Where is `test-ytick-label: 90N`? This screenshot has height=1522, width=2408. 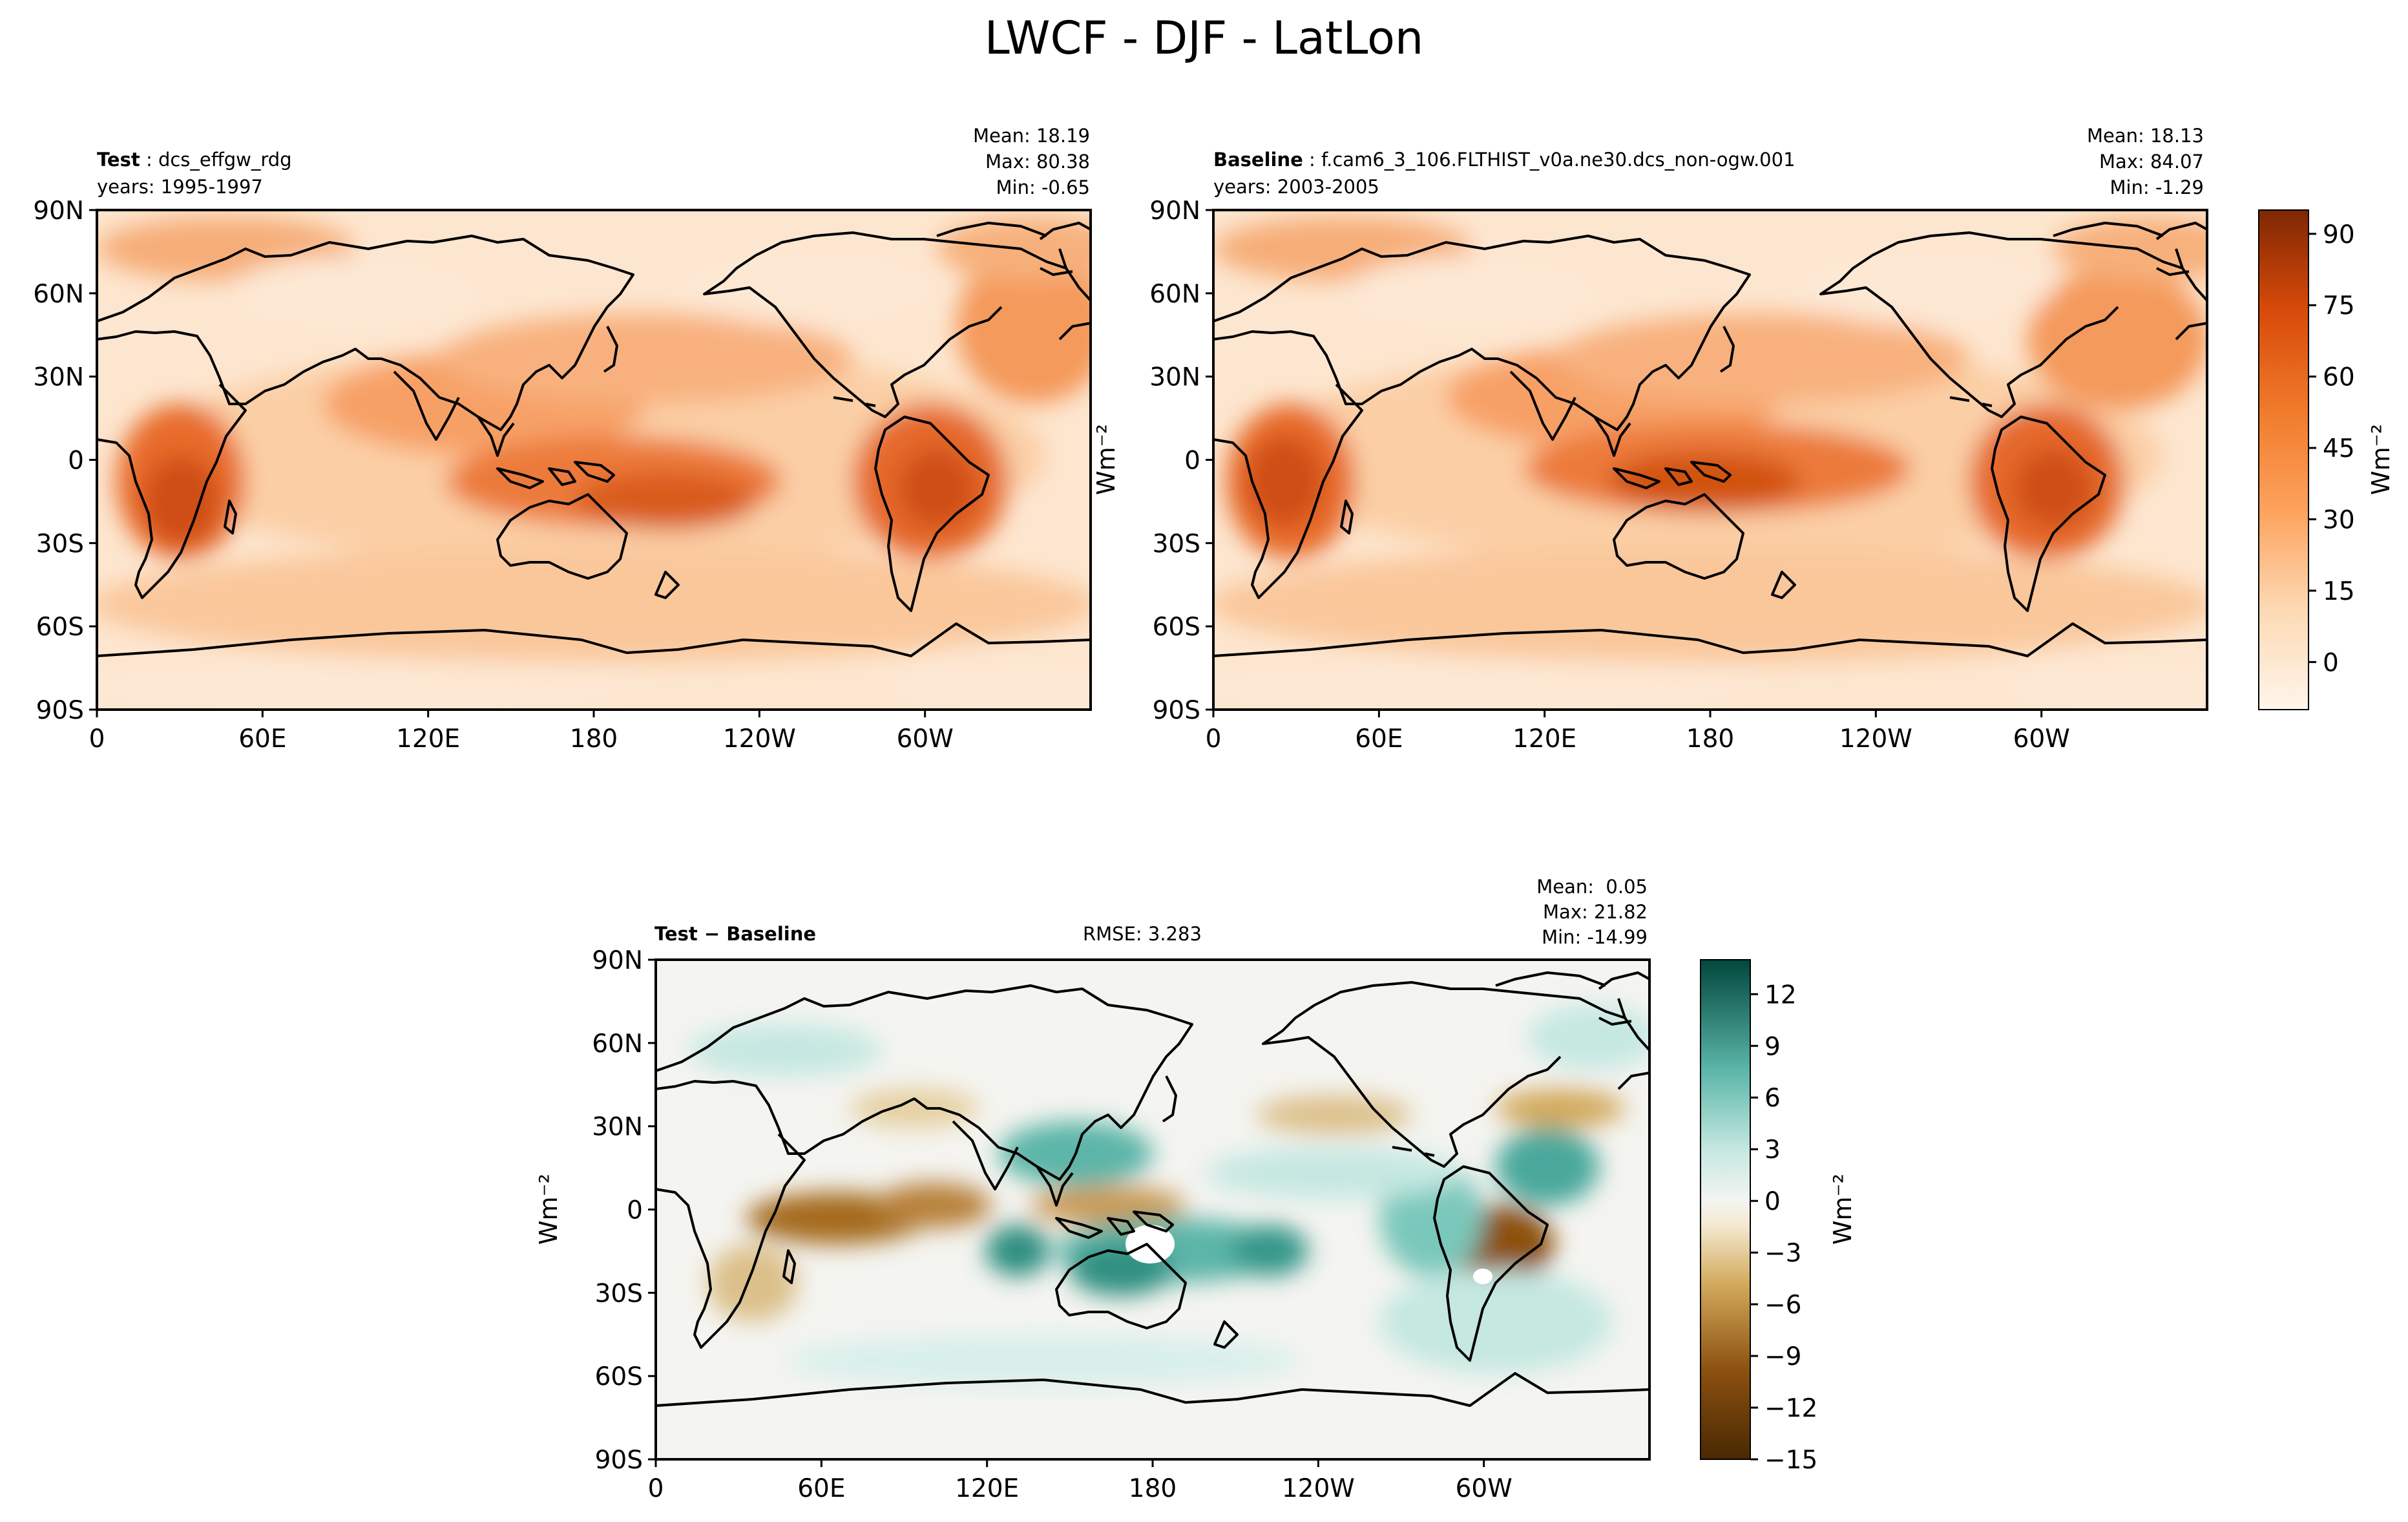
test-ytick-label: 90N is located at coordinates (59, 211).